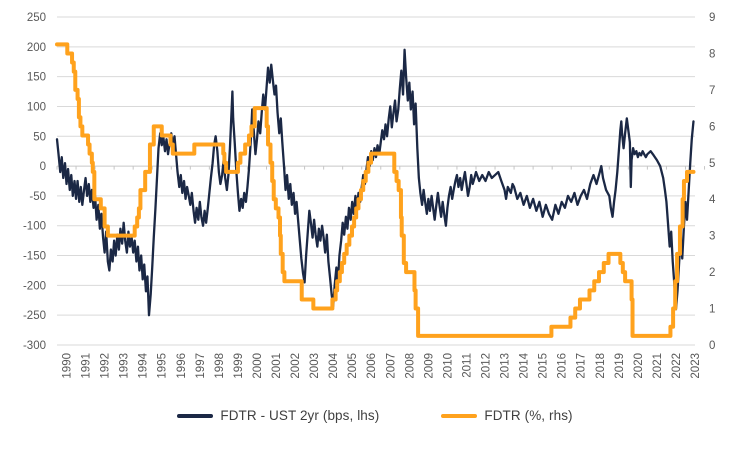  What do you see at coordinates (372, 366) in the screenshot?
I see `x-axis-year-label: 2006` at bounding box center [372, 366].